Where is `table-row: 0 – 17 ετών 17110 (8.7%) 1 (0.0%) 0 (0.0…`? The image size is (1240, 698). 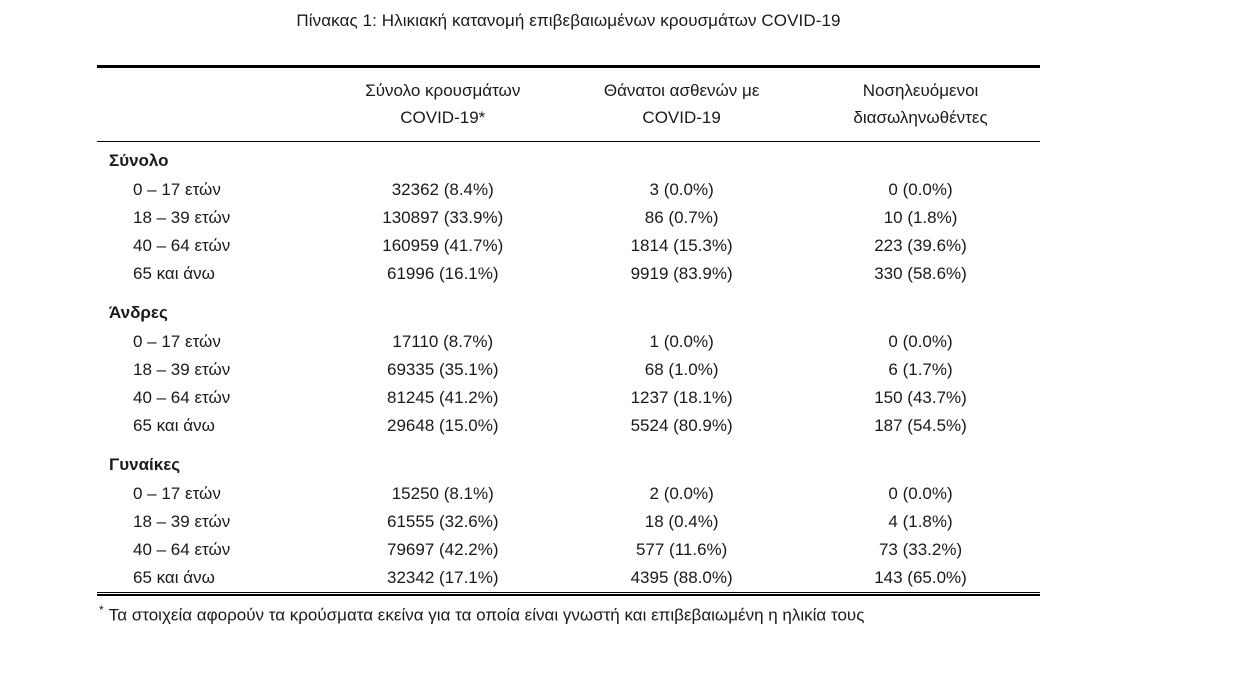 table-row: 0 – 17 ετών 17110 (8.7%) 1 (0.0%) 0 (0.0… is located at coordinates (568, 342).